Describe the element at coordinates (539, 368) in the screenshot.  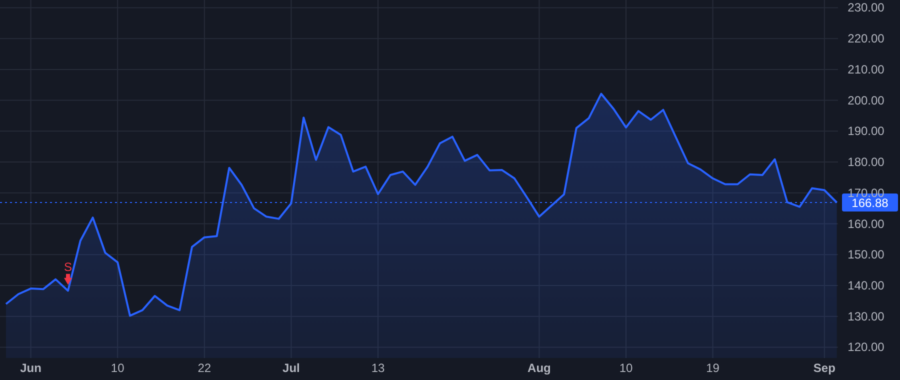
I see `x-tick-label: Aug` at that location.